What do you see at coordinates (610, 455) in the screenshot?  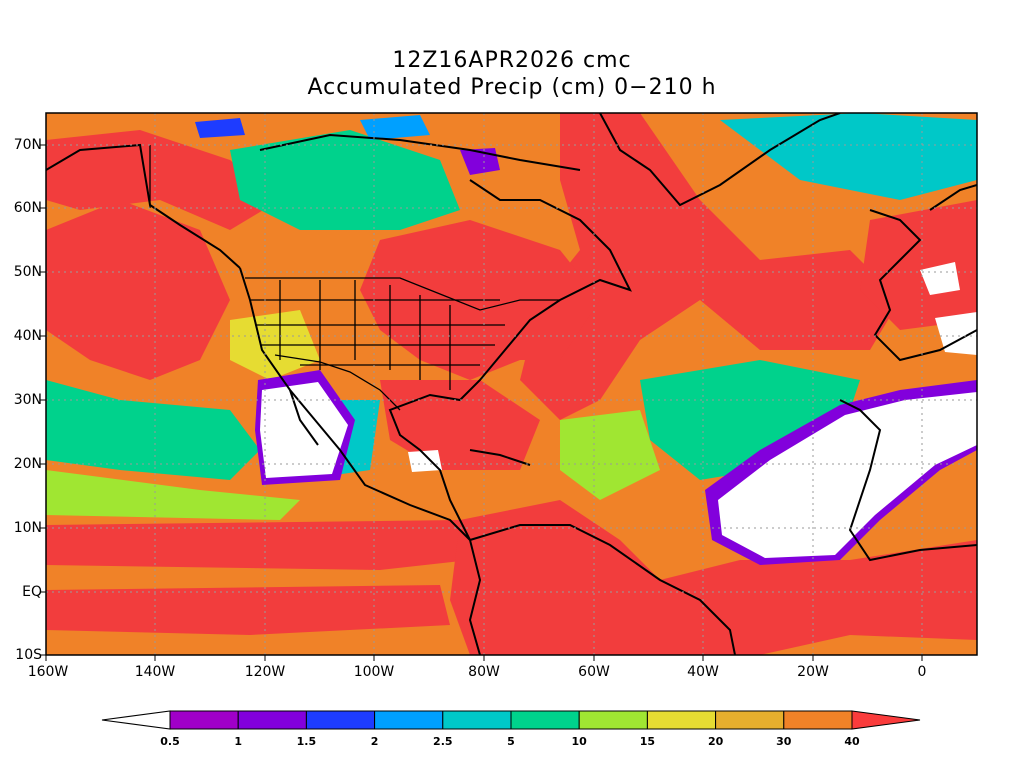 I see `field-lime-patch` at bounding box center [610, 455].